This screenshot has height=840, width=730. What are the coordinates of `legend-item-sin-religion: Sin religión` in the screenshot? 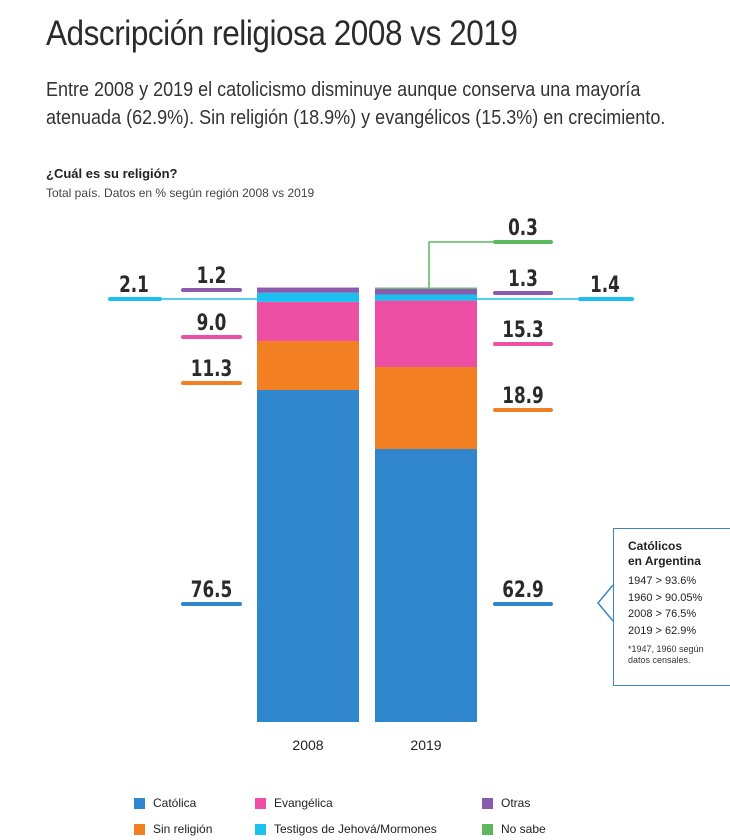 It's located at (173, 829).